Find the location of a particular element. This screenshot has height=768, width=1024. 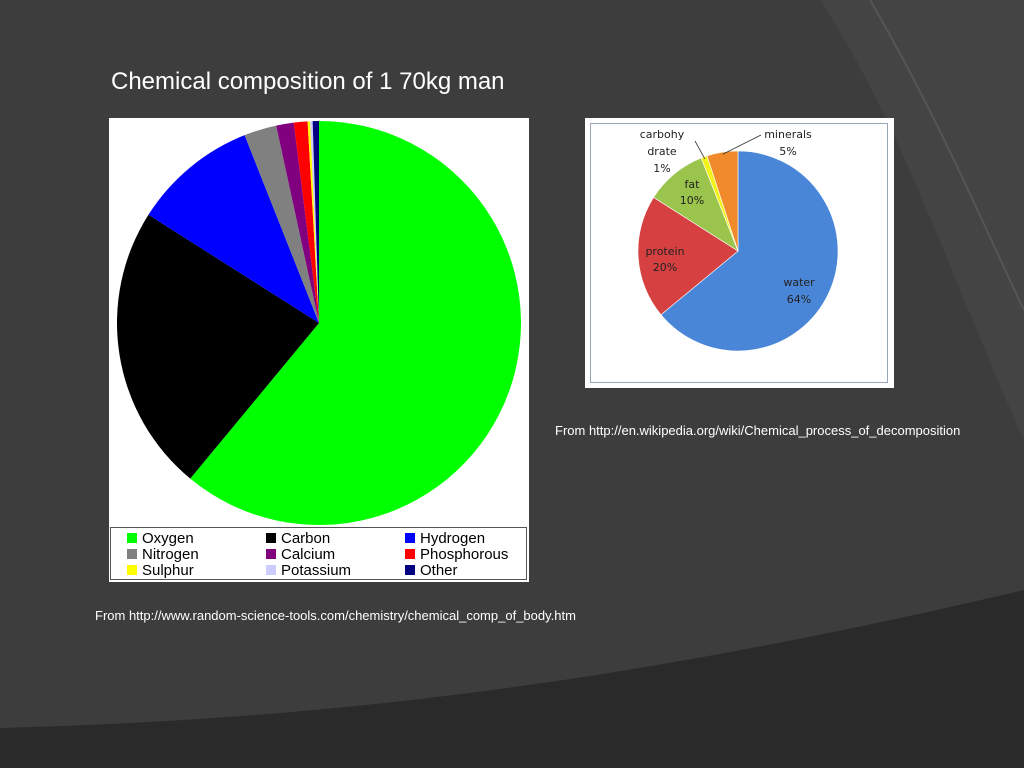

pie-slice-other is located at coordinates (315, 222).